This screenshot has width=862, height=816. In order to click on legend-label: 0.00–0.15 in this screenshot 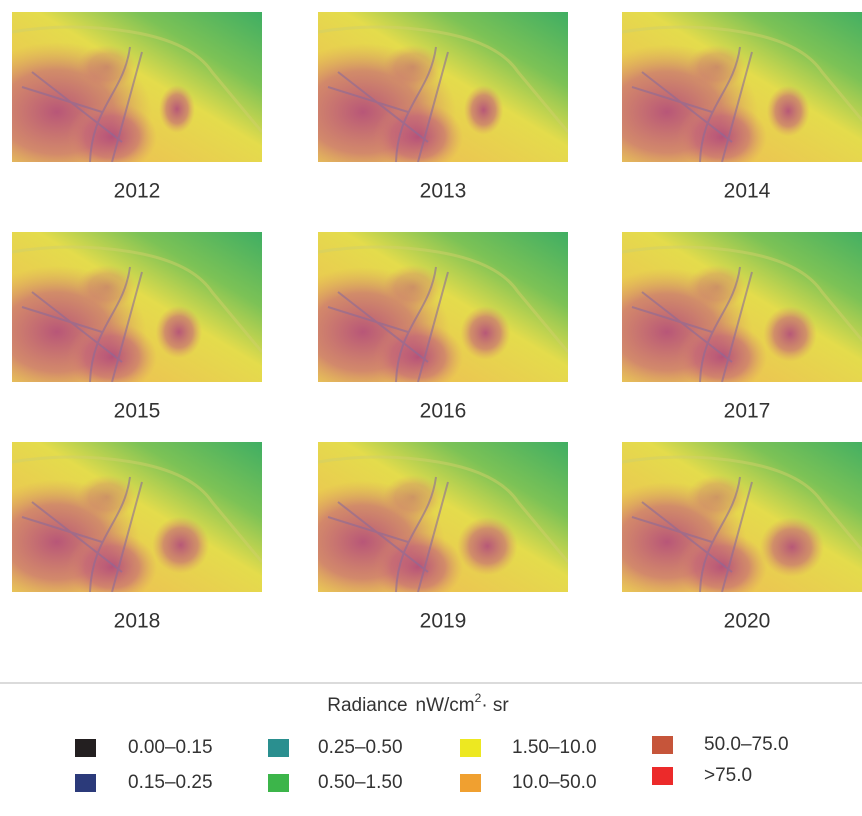, I will do `click(170, 747)`.